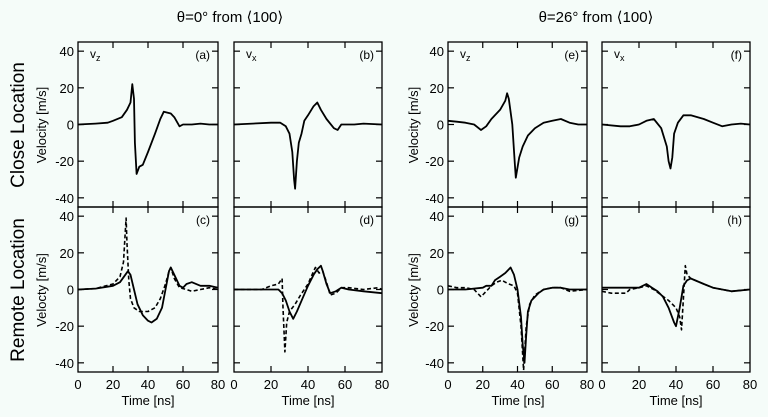 This screenshot has height=417, width=768. I want to click on y-label-remote-right: Velocty [m/s], so click(413, 290).